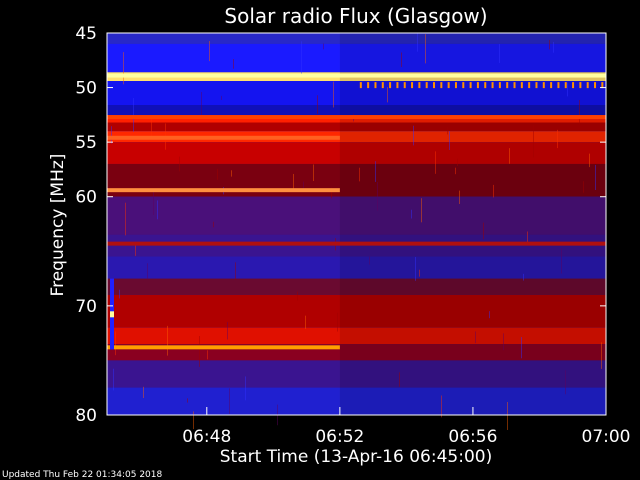 Image resolution: width=640 pixels, height=480 pixels. What do you see at coordinates (86, 34) in the screenshot?
I see `y-tick-label: 45` at bounding box center [86, 34].